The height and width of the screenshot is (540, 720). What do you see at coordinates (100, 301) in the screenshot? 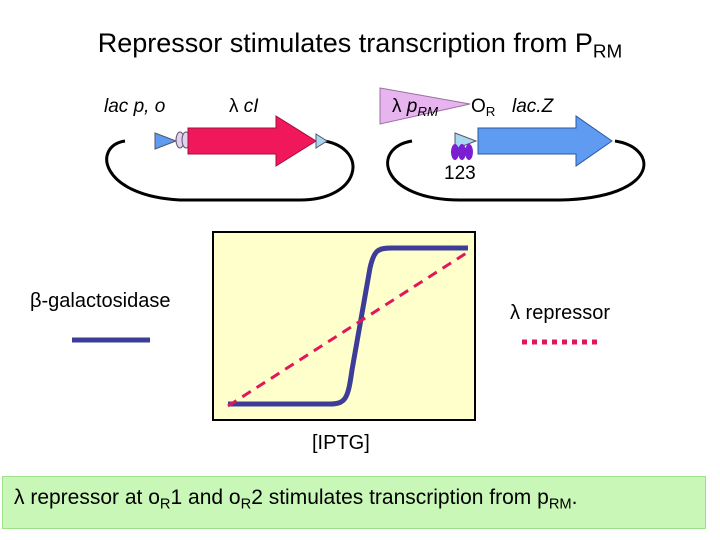
I see `beta-gal-legend-label: β-galactosidase` at bounding box center [100, 301].